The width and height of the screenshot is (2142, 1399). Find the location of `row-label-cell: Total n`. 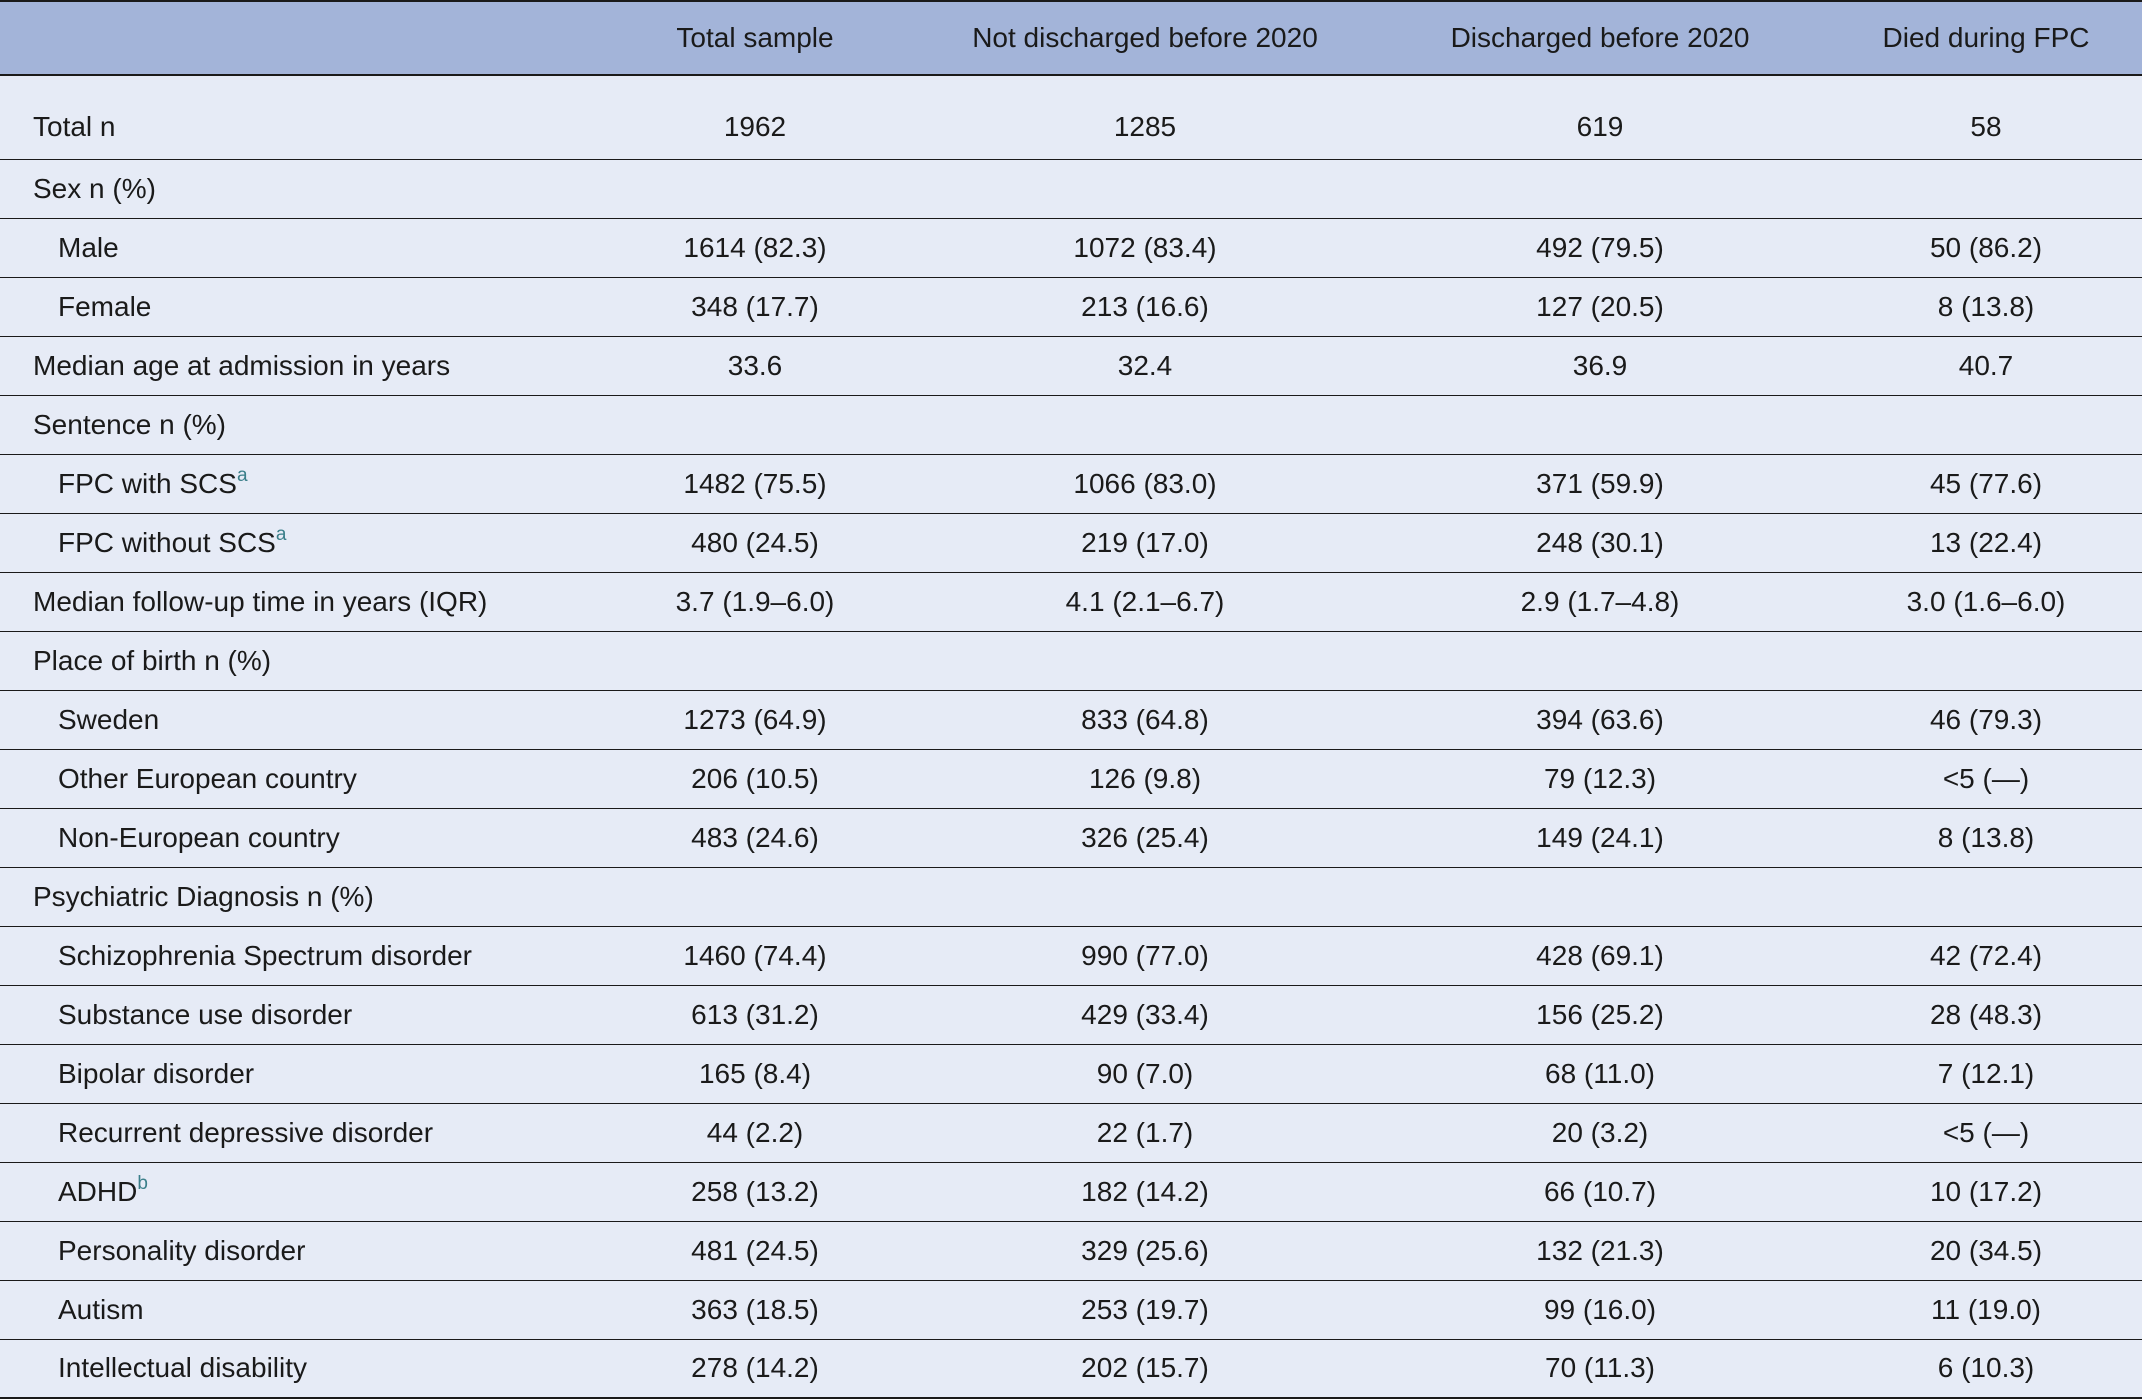

row-label-cell: Total n is located at coordinates (295, 117).